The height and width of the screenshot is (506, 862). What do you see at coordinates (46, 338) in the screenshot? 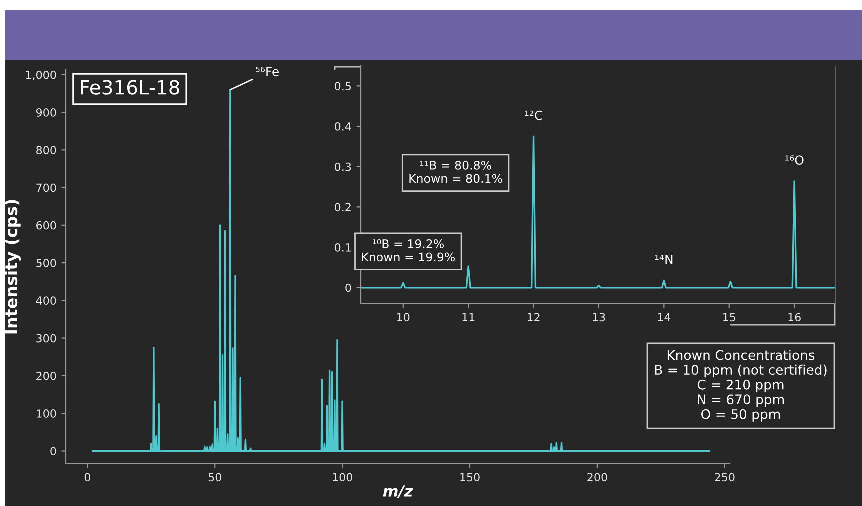
I see `y-tick-label: 300` at bounding box center [46, 338].